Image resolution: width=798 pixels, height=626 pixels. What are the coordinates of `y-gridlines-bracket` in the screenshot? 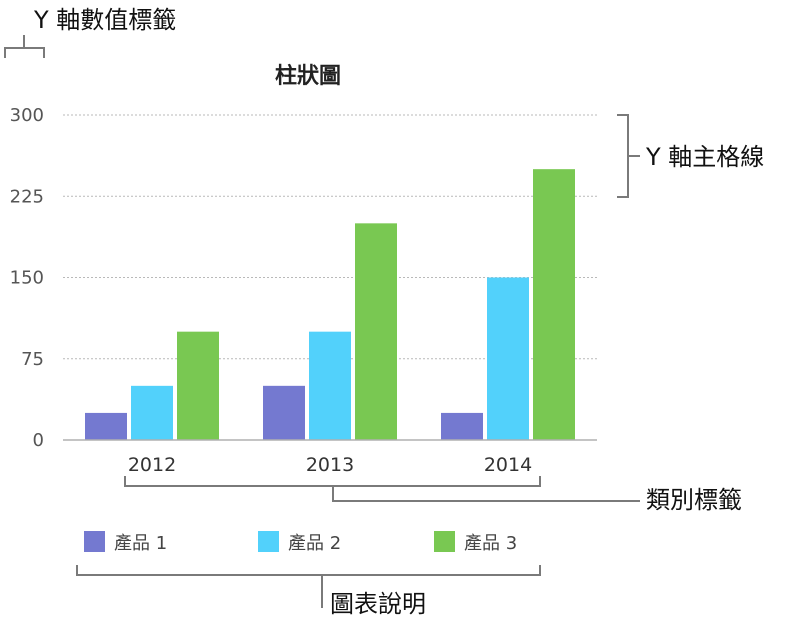 It's located at (628, 156).